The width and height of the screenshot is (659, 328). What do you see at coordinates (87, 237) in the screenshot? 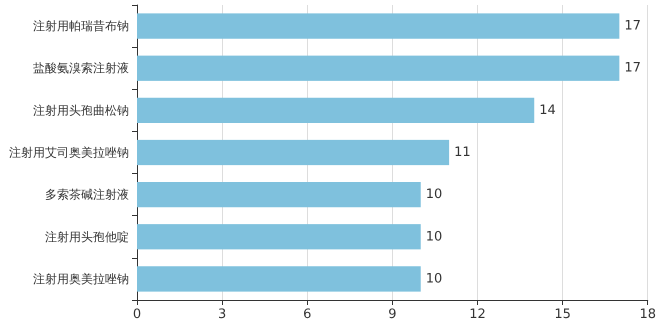
I see `y-tick-label: 注射用头孢他啶` at bounding box center [87, 237].